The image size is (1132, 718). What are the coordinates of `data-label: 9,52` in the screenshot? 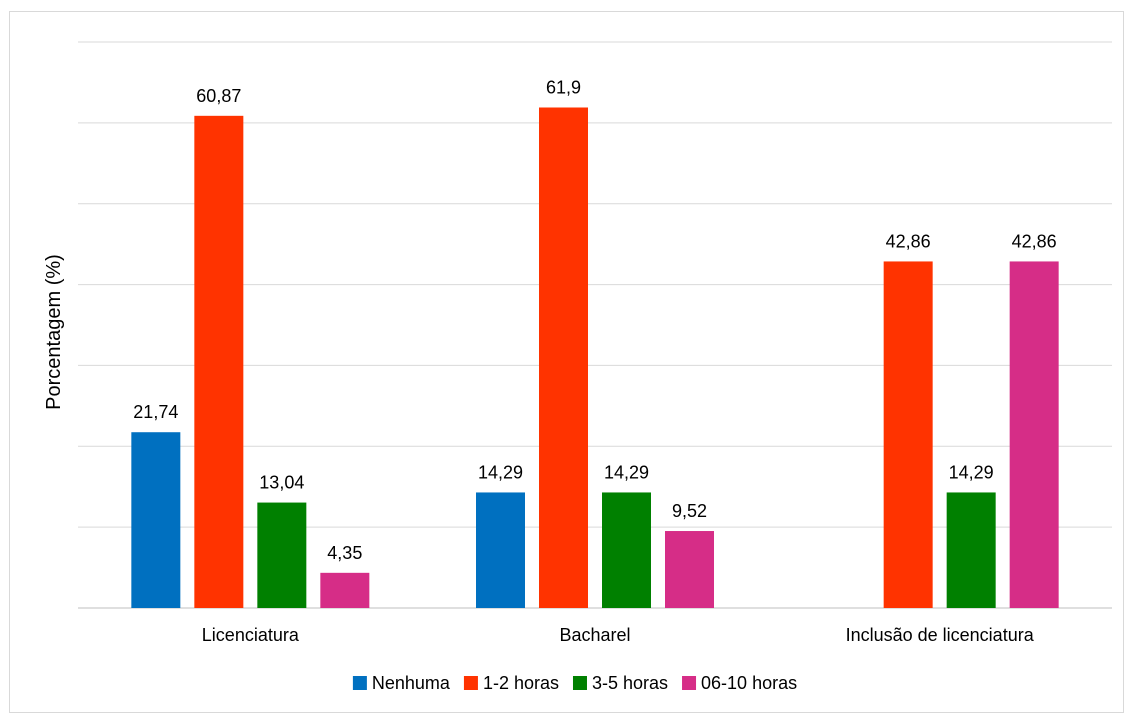 It's located at (689, 511).